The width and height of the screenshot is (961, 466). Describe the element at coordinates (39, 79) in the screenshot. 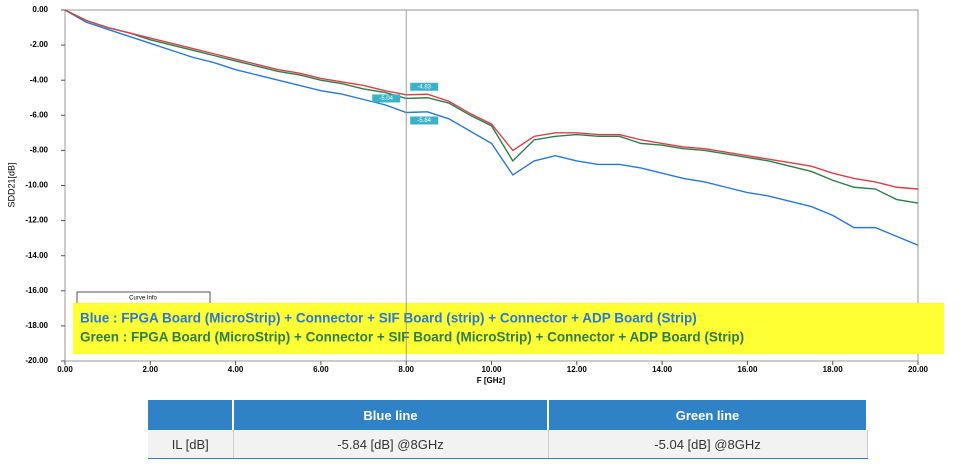

I see `y-tick-label: -4.00` at that location.